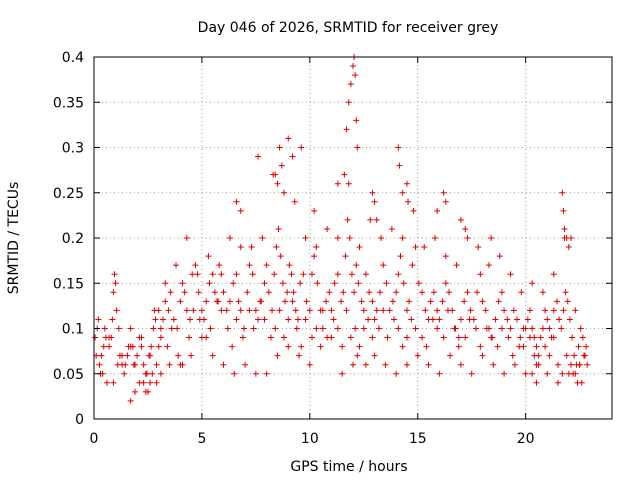 The image size is (640, 480). What do you see at coordinates (68, 375) in the screenshot?
I see `y-tick-label: 0.05` at bounding box center [68, 375].